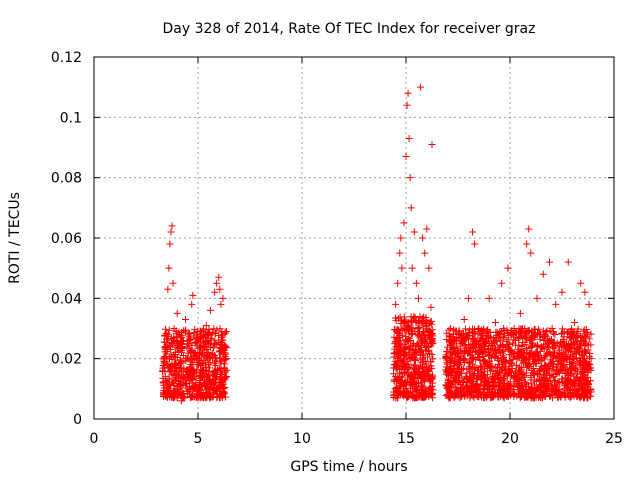 The image size is (640, 480). What do you see at coordinates (77, 420) in the screenshot?
I see `y-tick-label: 0` at bounding box center [77, 420].